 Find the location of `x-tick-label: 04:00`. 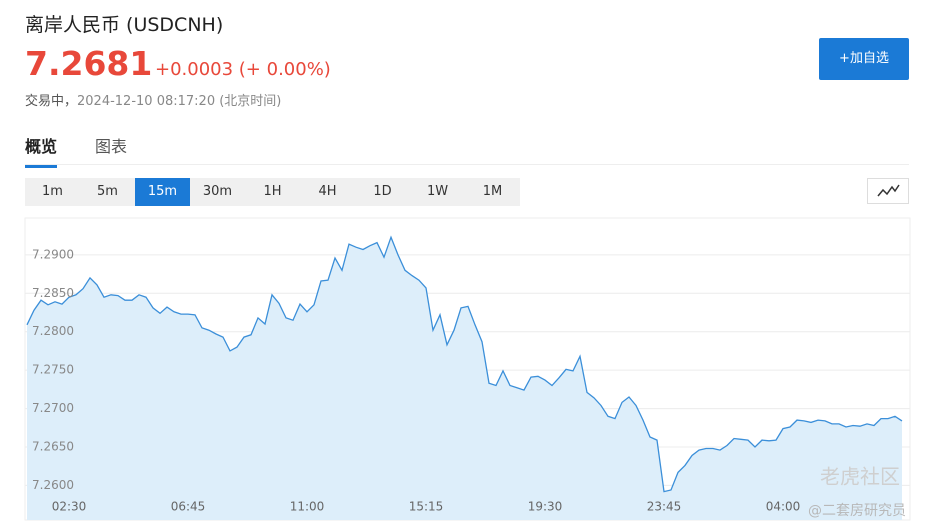

x-tick-label: 04:00 is located at coordinates (783, 507).